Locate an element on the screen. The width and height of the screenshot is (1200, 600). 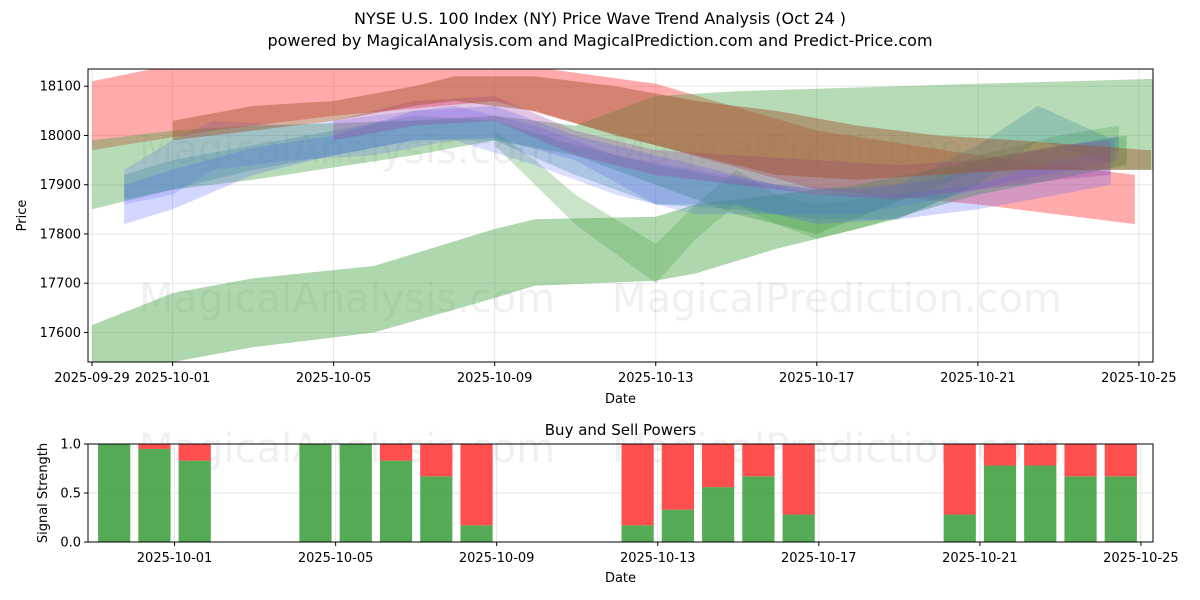
y-tick-label: 17600 is located at coordinates (60, 333).